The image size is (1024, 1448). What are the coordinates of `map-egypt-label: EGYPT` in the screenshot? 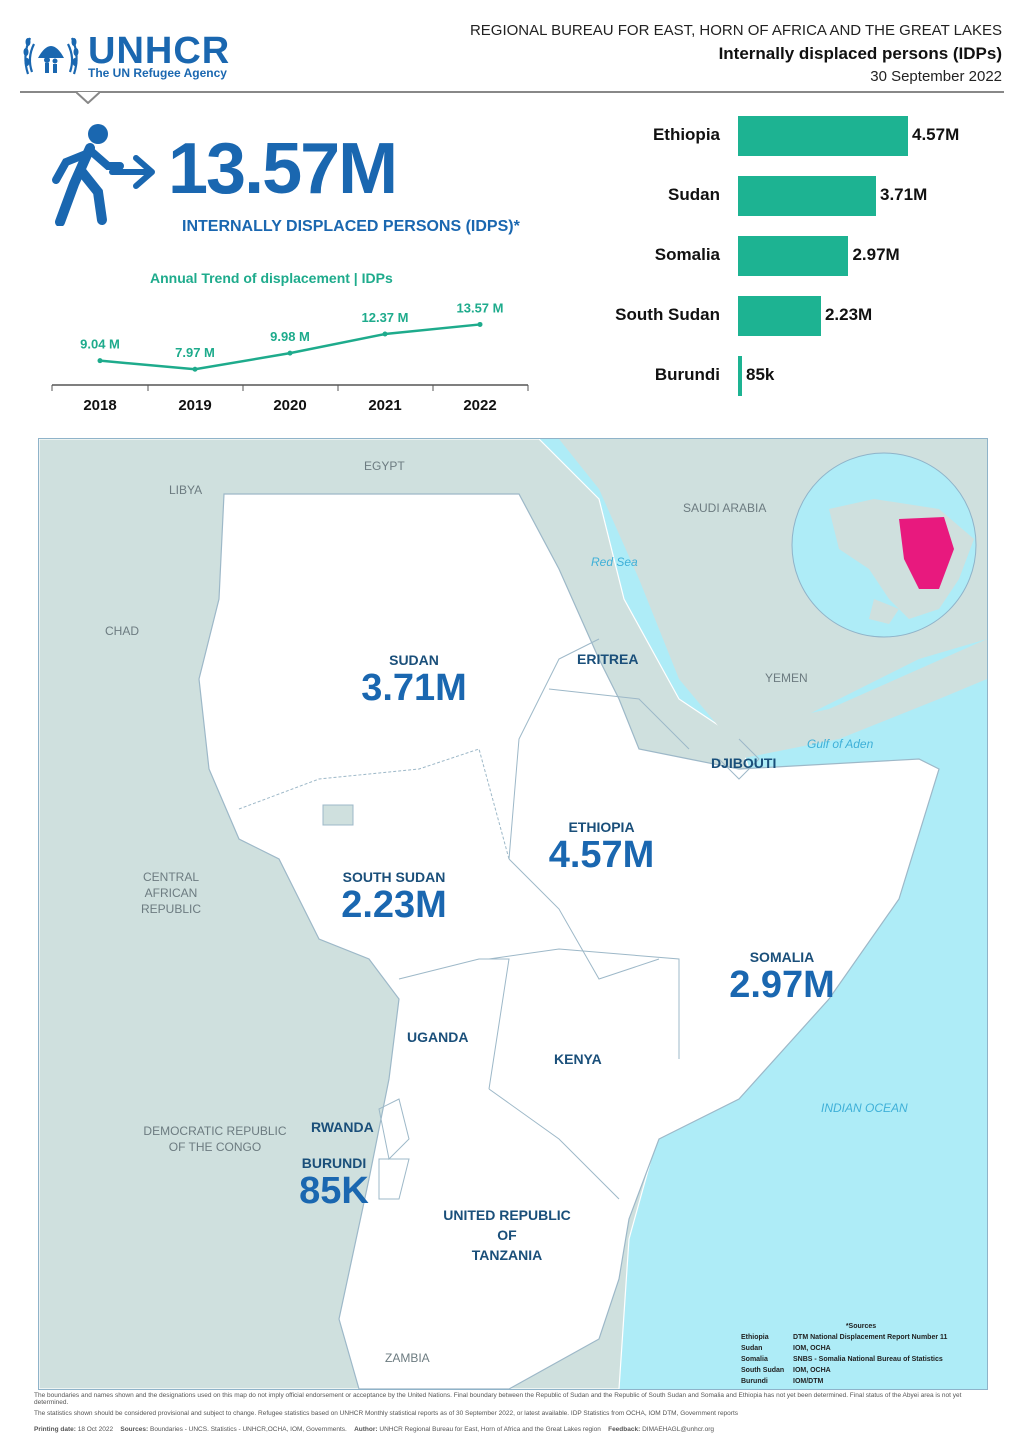 It's located at (384, 466).